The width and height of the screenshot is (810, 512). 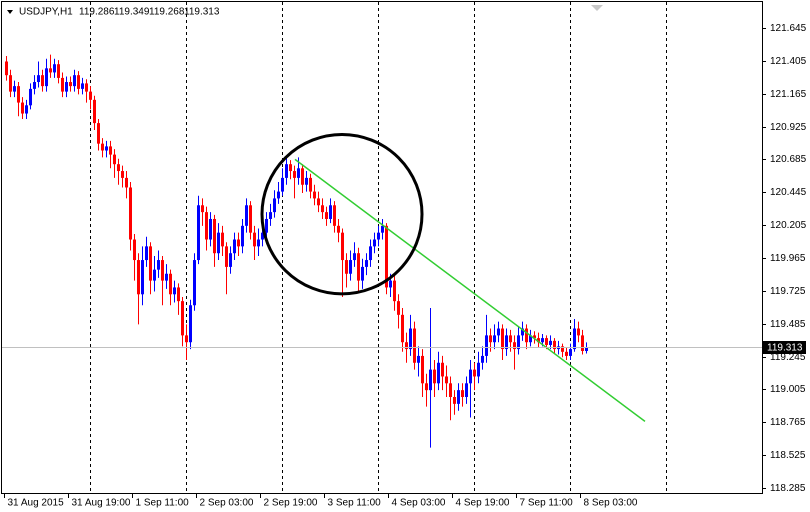 What do you see at coordinates (163, 503) in the screenshot?
I see `x-tick-label: 1 Sep 11:00` at bounding box center [163, 503].